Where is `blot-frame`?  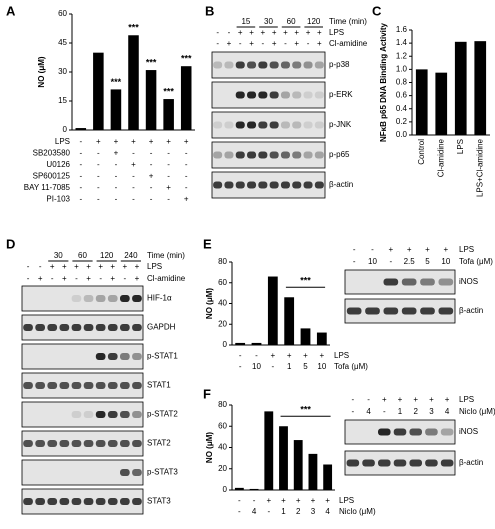 blot-frame is located at coordinates (400, 311).